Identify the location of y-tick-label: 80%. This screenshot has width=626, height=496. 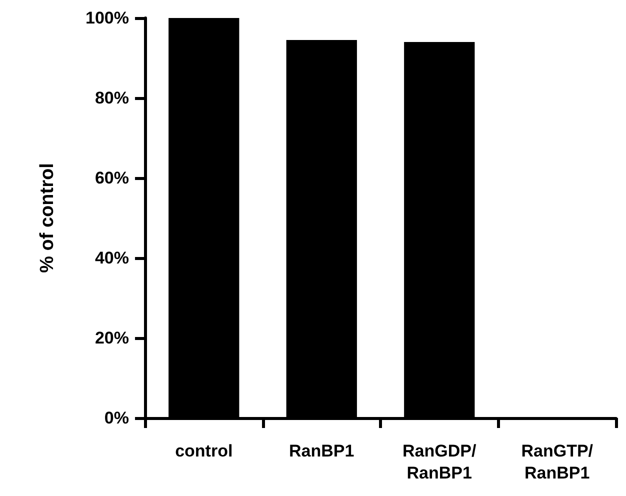
(111, 98).